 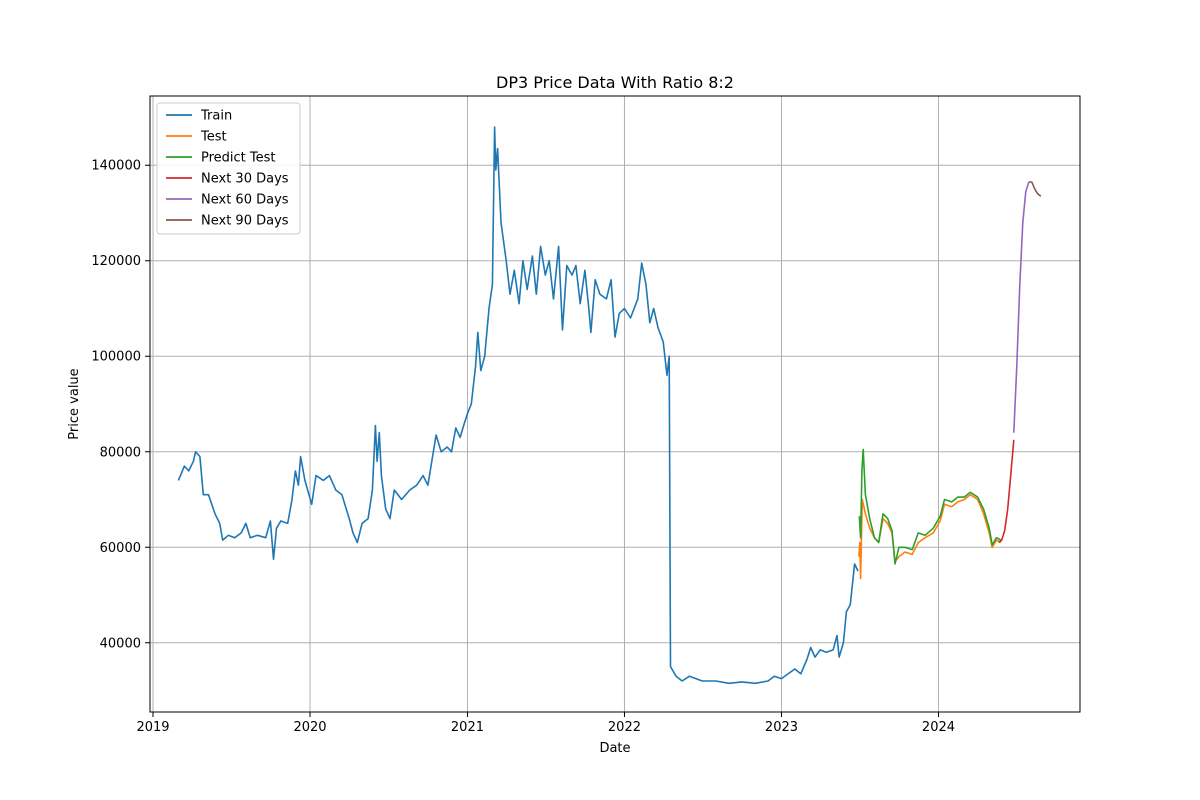 What do you see at coordinates (120, 548) in the screenshot?
I see `y-tick-label: 60000` at bounding box center [120, 548].